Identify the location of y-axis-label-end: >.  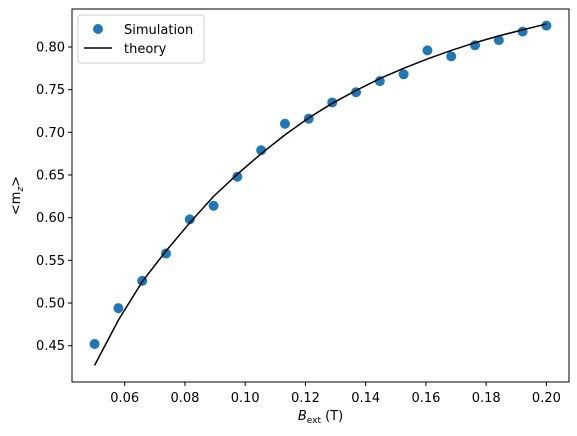
(16, 181).